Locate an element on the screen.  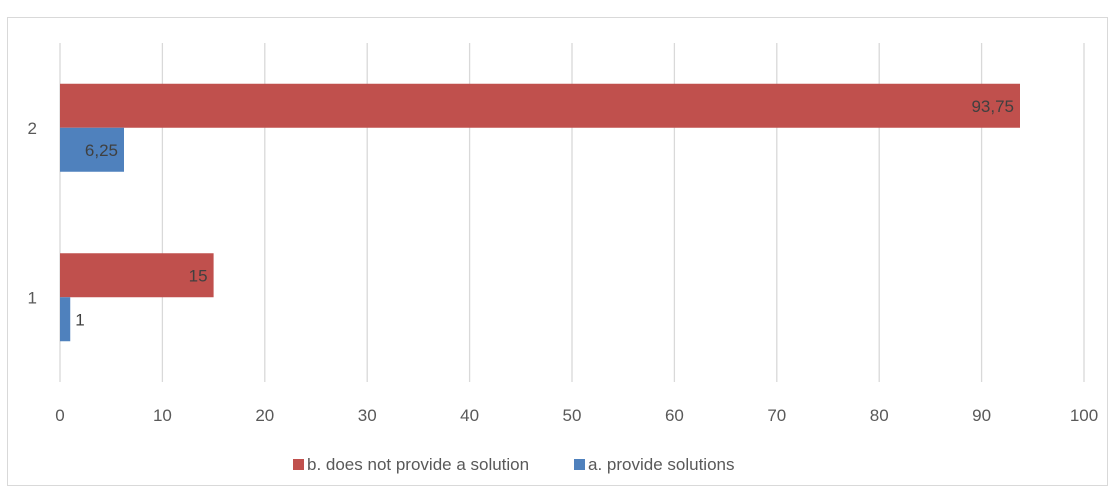
x-tick-label: 80 is located at coordinates (879, 415).